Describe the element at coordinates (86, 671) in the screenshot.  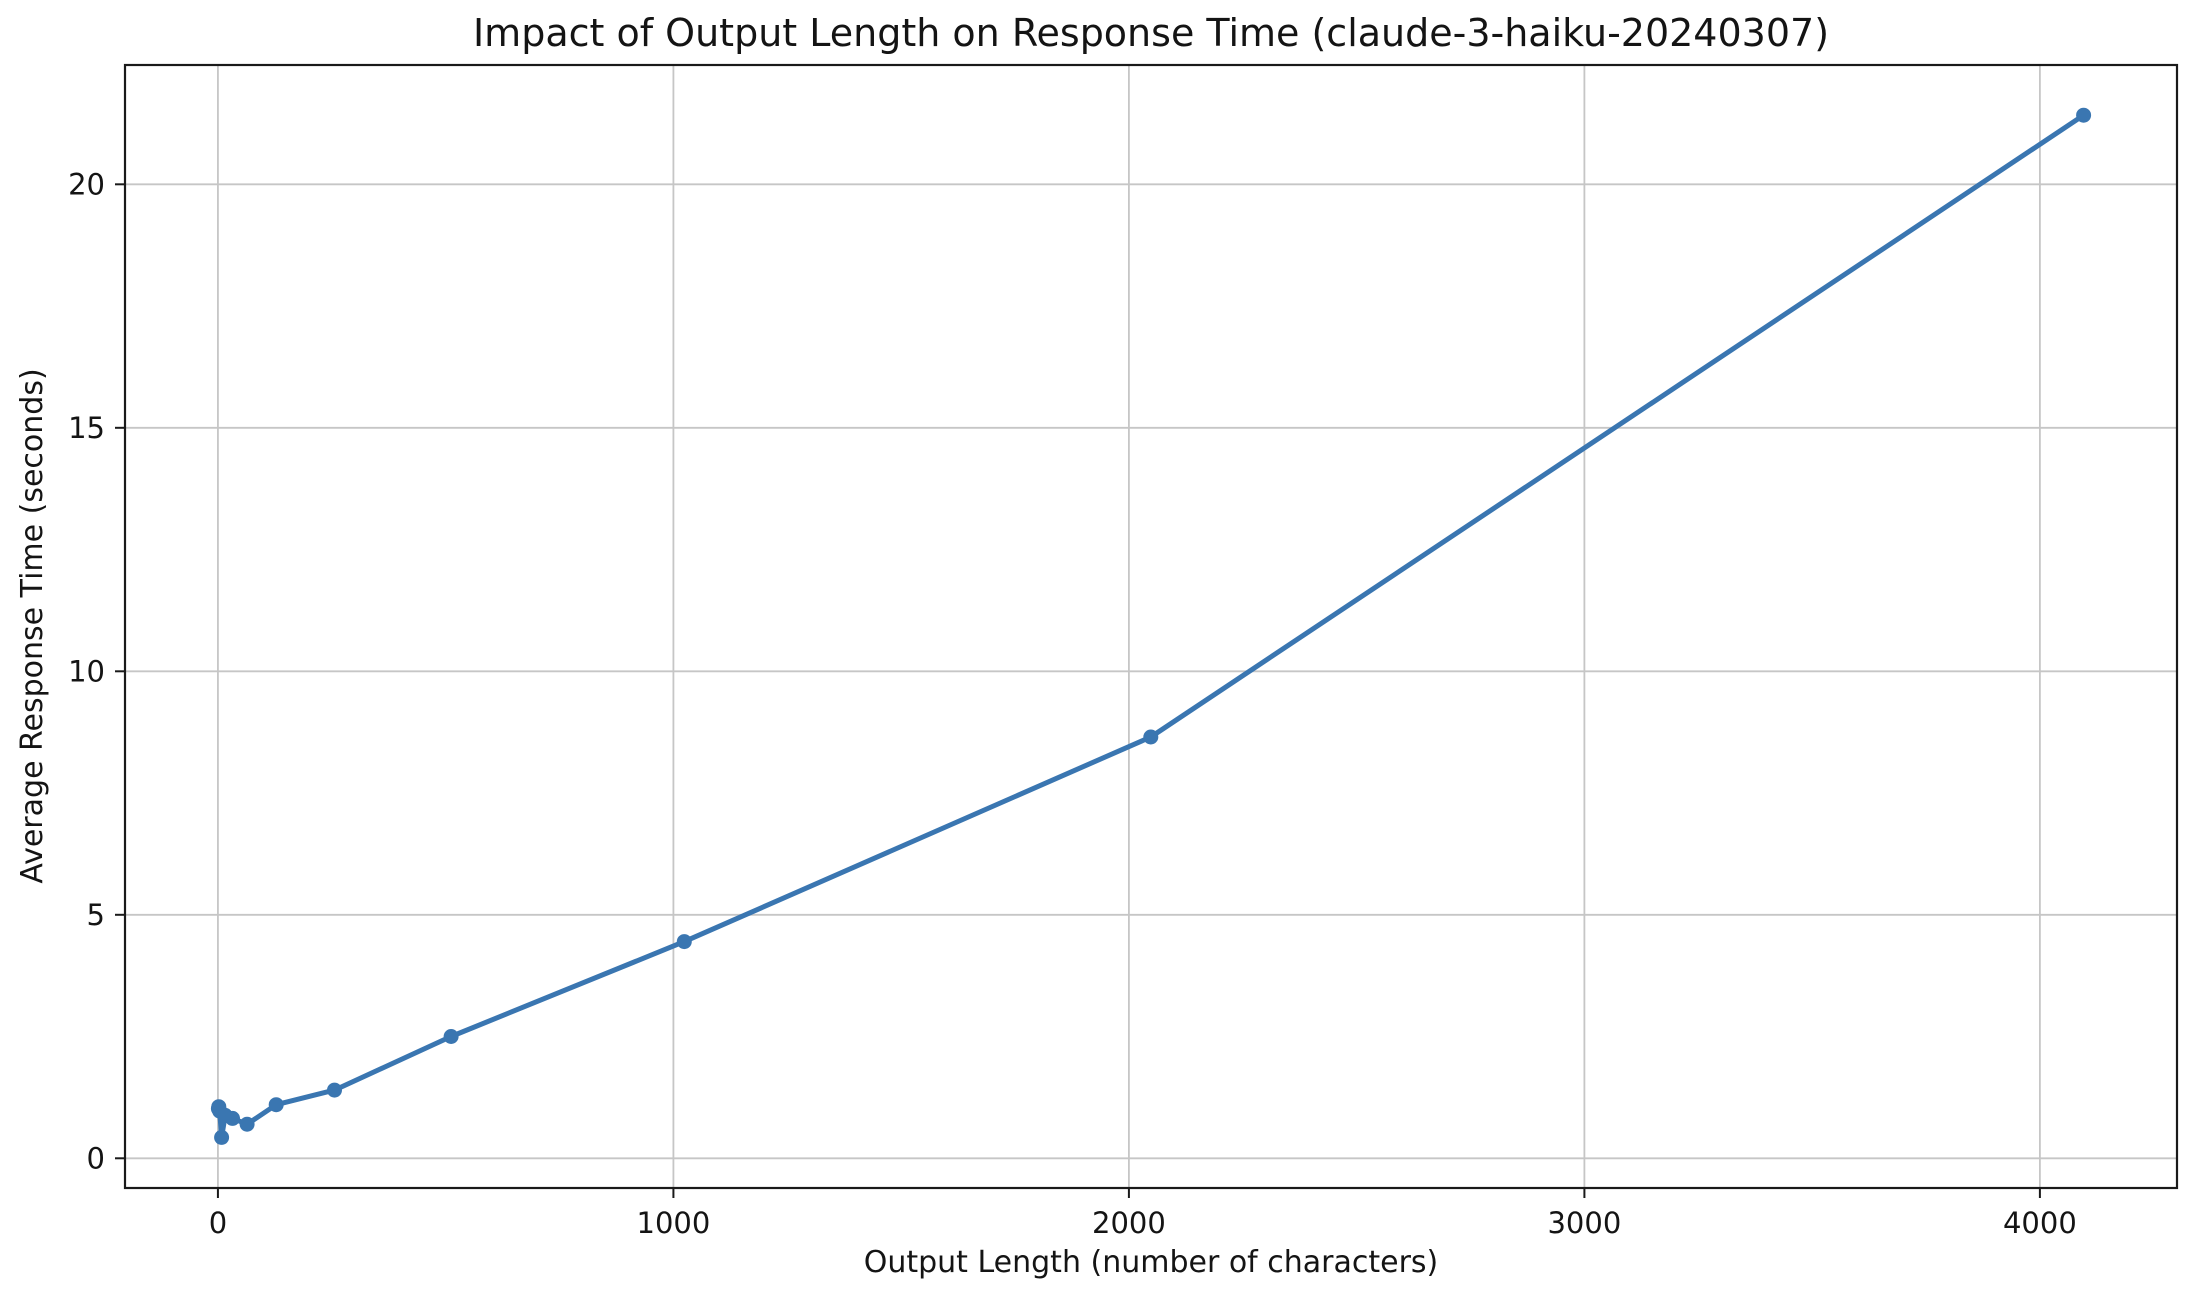
I see `y-tick-label: 10` at that location.